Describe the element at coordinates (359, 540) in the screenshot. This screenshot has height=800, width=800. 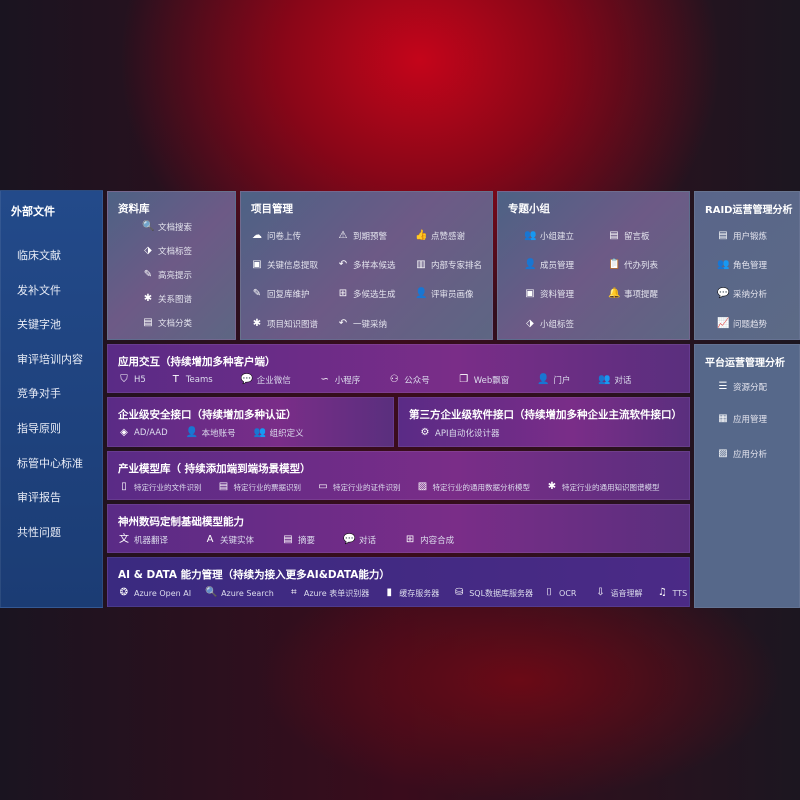
I see `base-item: 💬 对话` at that location.